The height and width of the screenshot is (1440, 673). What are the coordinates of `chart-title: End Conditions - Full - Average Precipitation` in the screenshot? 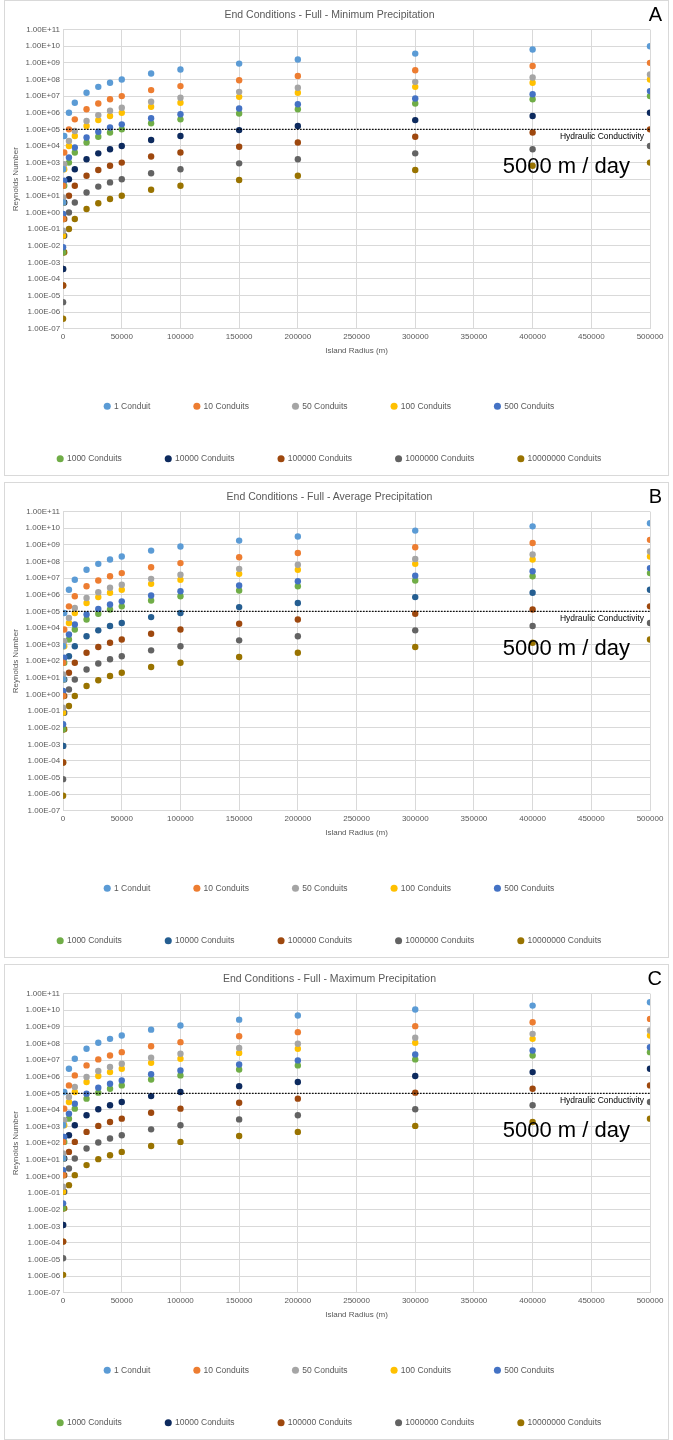 It's located at (329, 496).